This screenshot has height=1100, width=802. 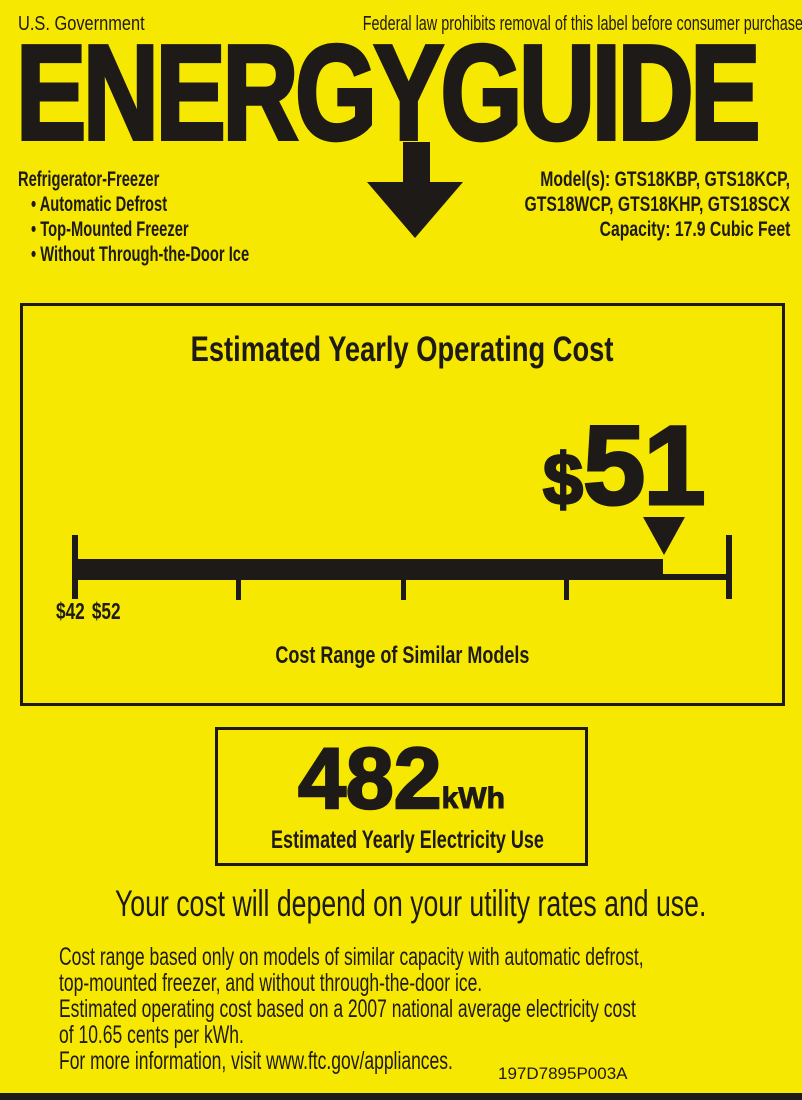 I want to click on us-government-text: U.S. Government, so click(x=81, y=24).